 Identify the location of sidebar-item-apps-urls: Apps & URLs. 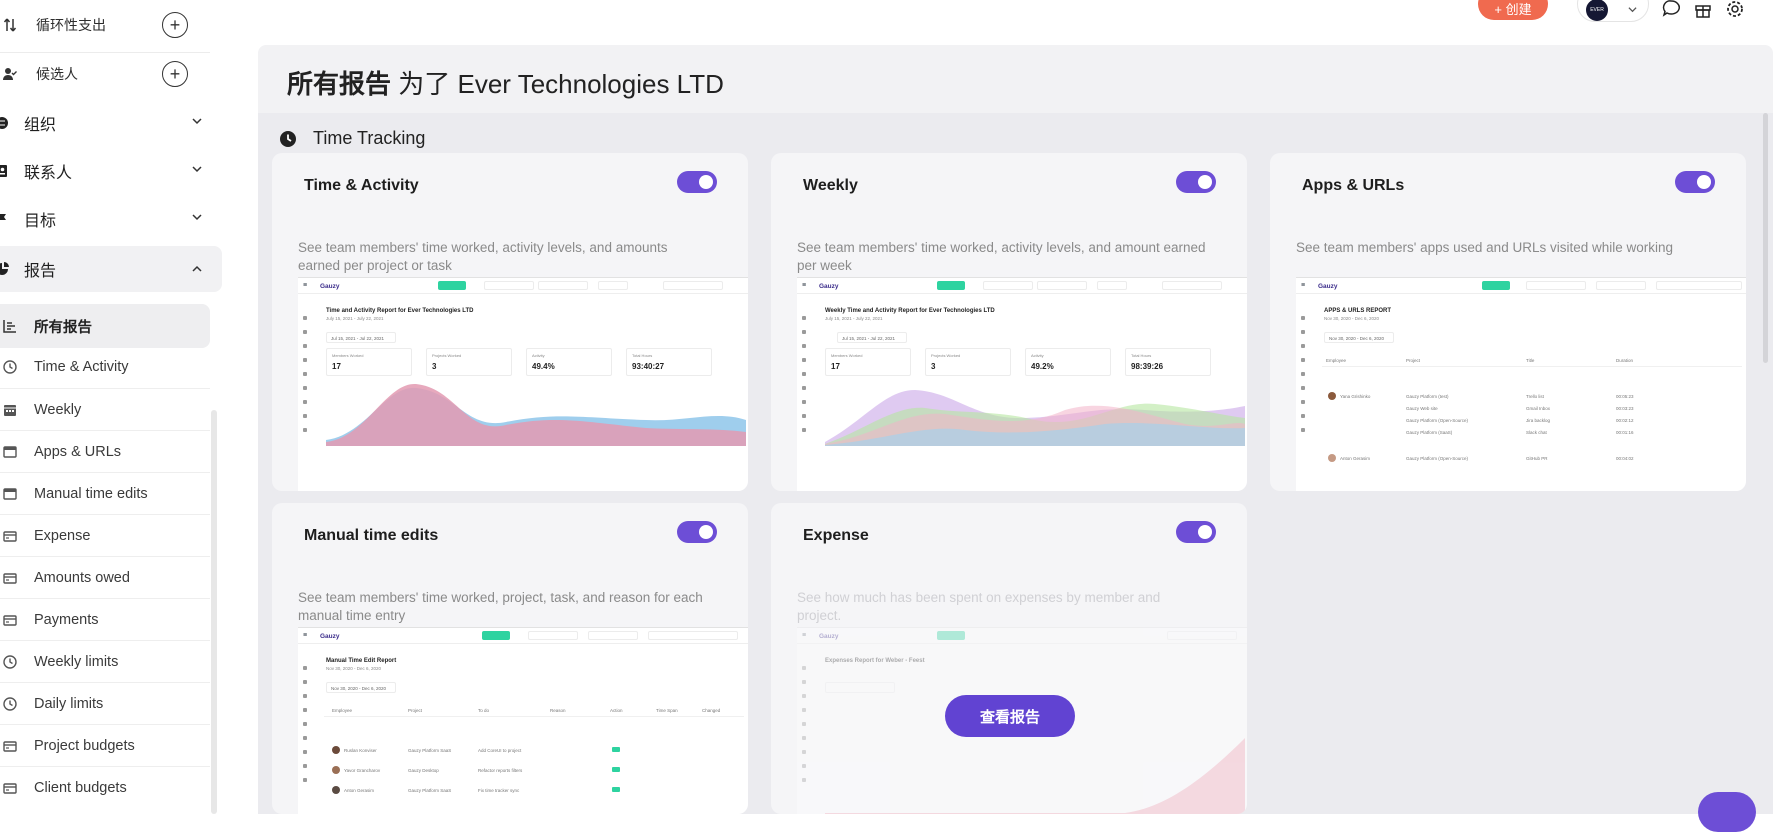
(105, 451).